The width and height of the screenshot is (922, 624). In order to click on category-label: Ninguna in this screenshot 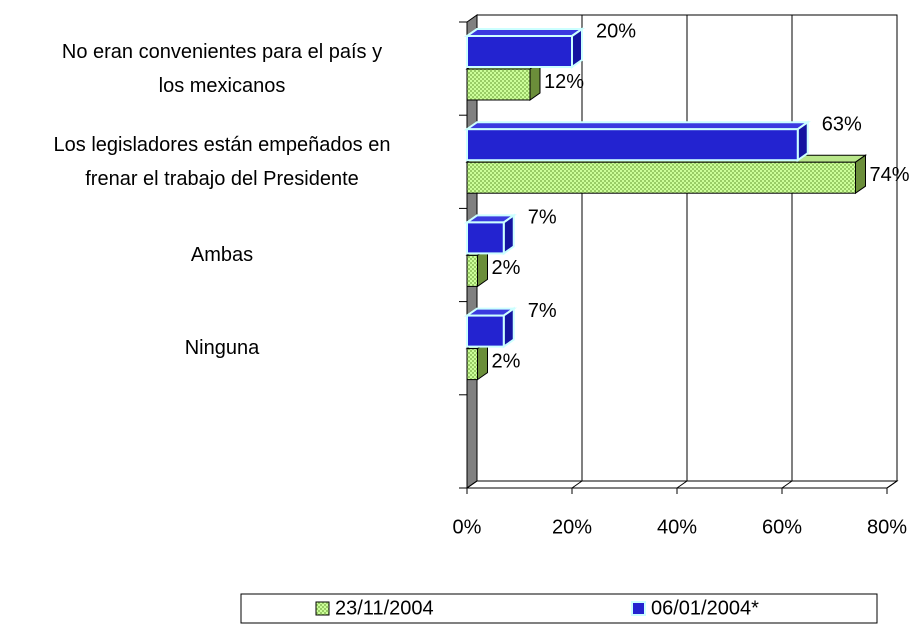, I will do `click(222, 348)`.